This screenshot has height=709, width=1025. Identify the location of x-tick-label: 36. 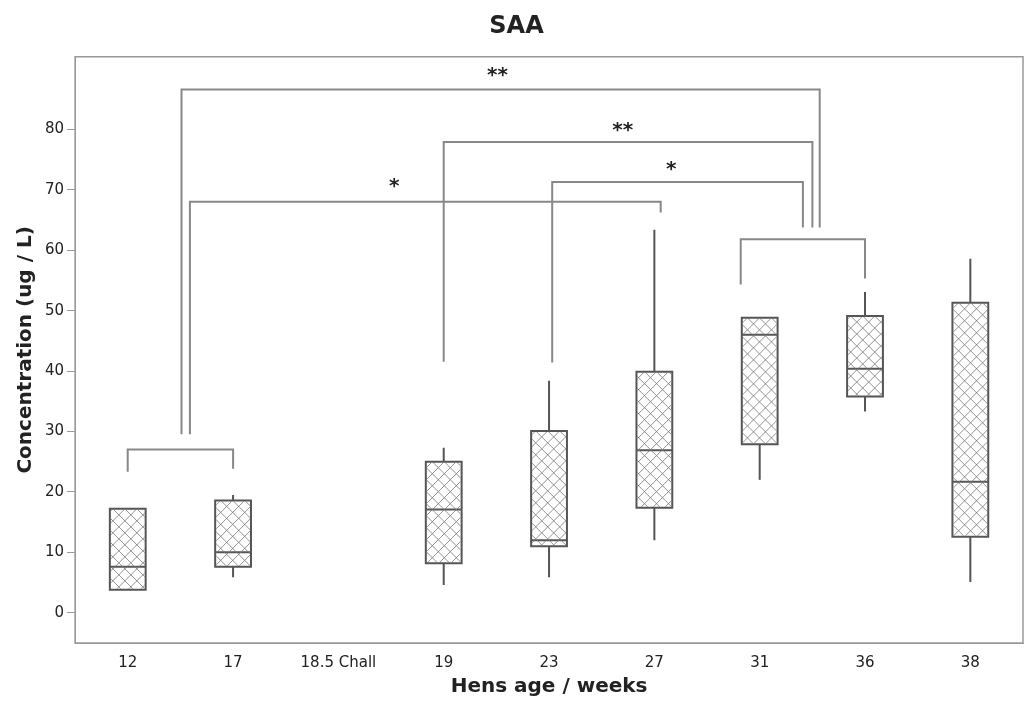
(865, 661).